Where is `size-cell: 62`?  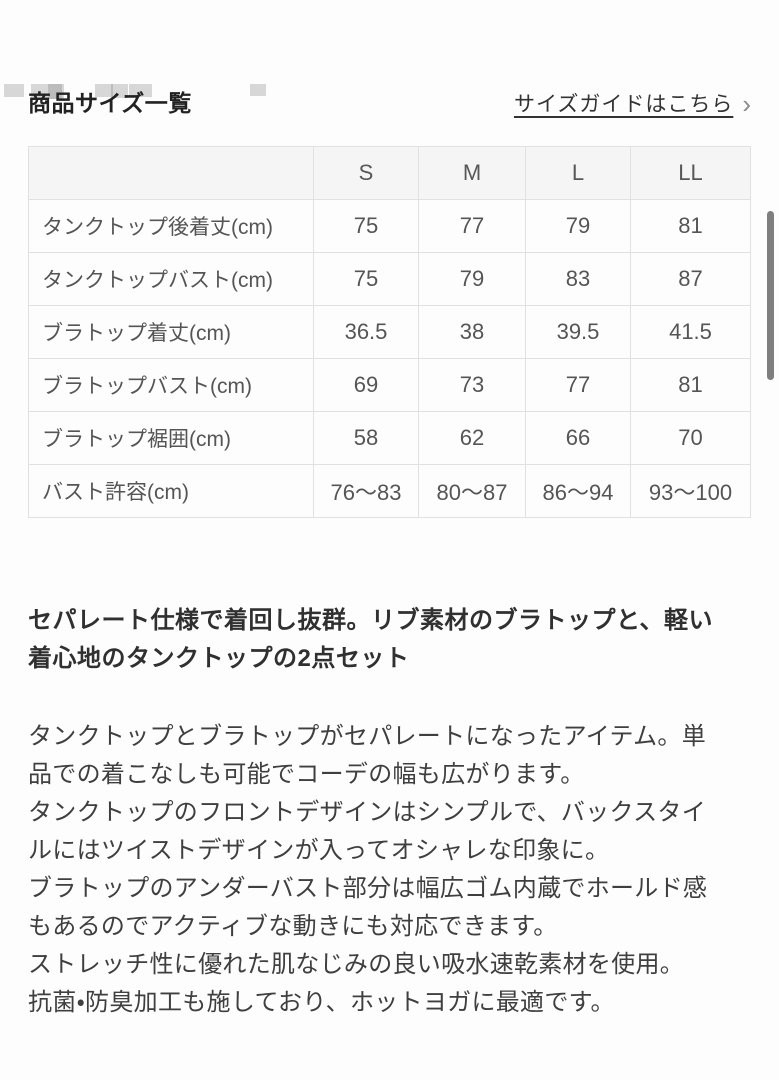
size-cell: 62 is located at coordinates (472, 438).